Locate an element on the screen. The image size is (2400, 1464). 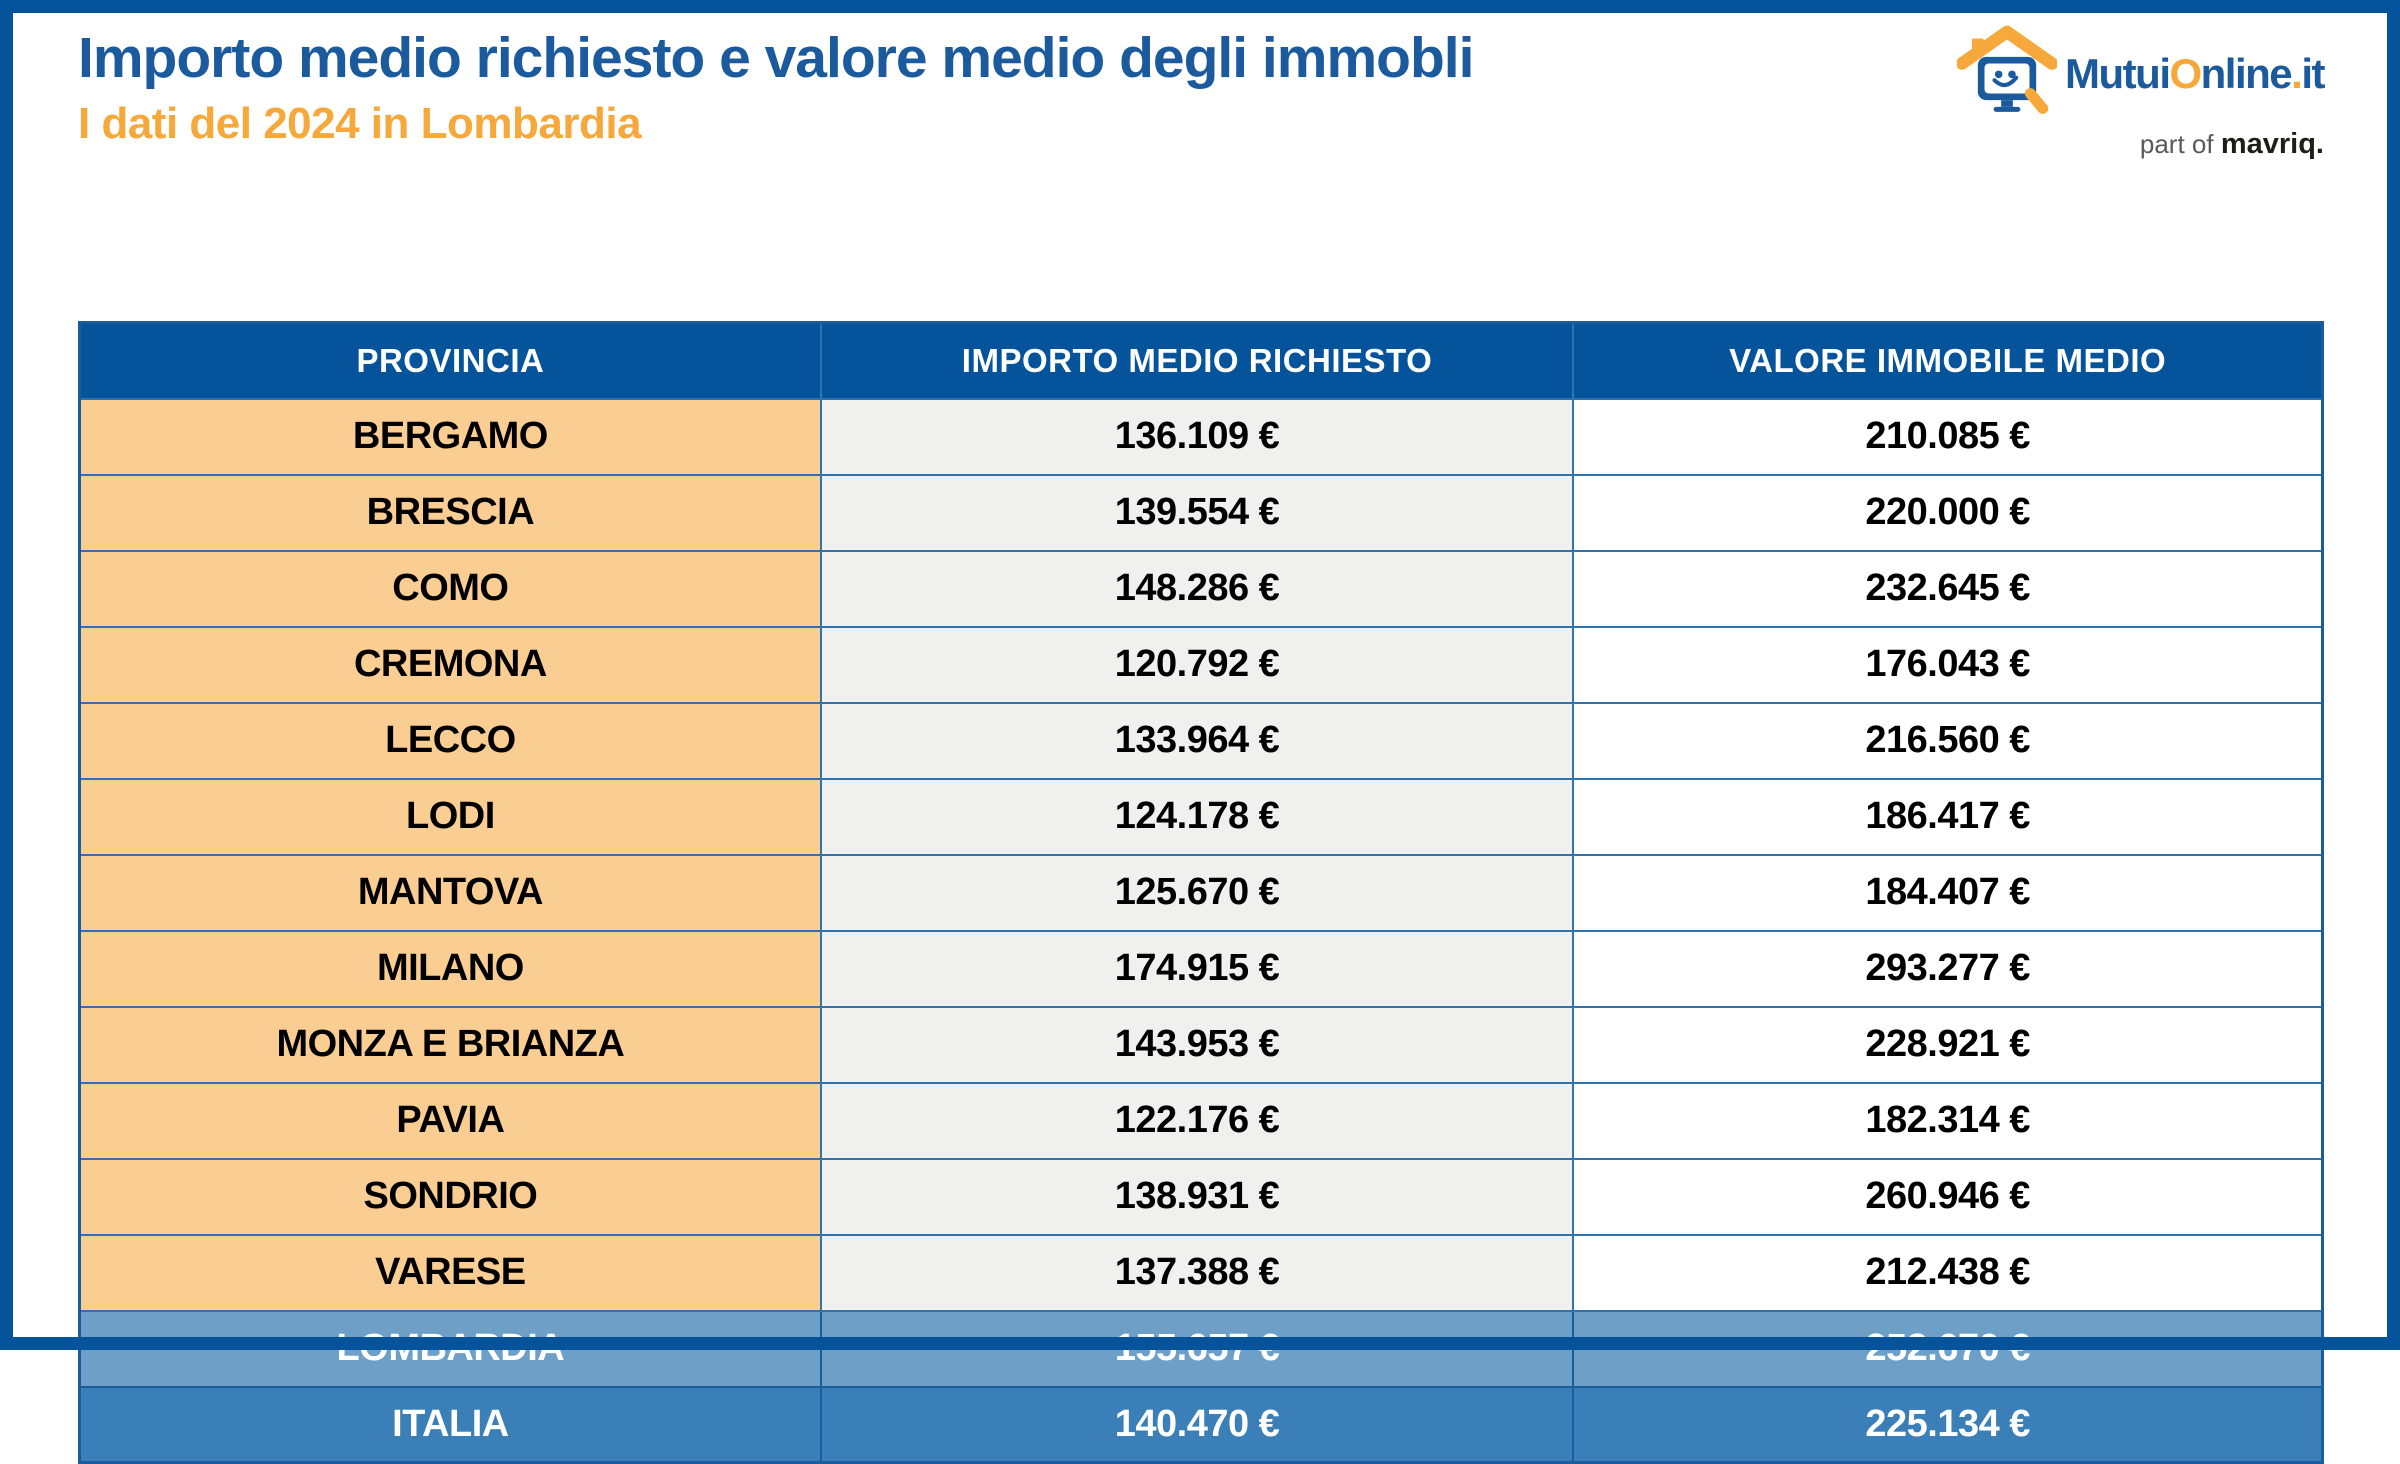
importo-cell: 125.670 € is located at coordinates (1197, 892).